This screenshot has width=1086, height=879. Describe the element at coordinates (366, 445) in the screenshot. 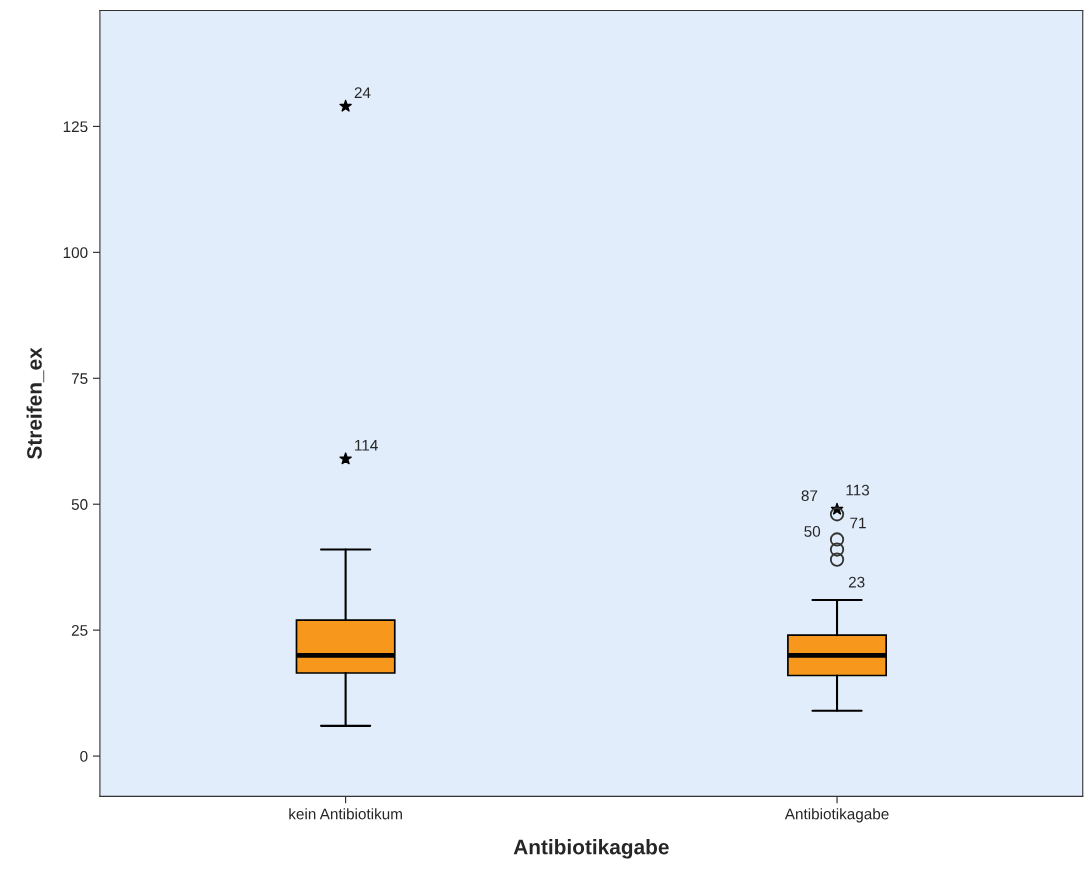

I see `annotation: 114` at that location.